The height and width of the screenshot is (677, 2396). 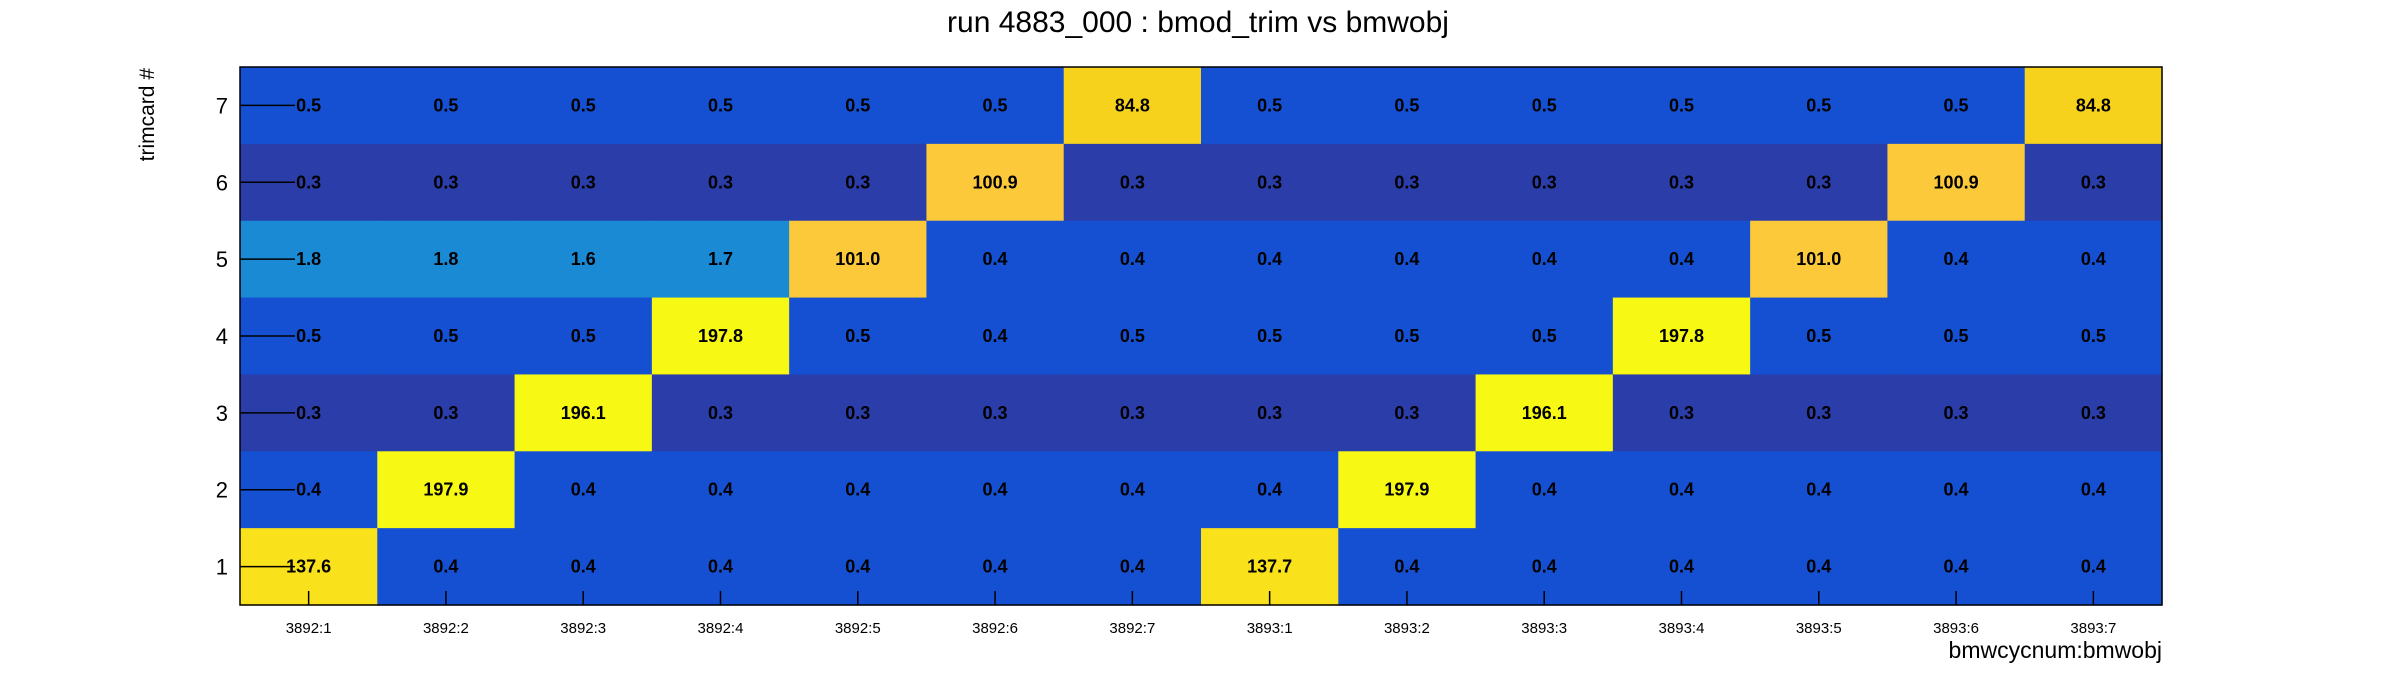 I want to click on x-tick-label: 3893:5, so click(x=1819, y=628).